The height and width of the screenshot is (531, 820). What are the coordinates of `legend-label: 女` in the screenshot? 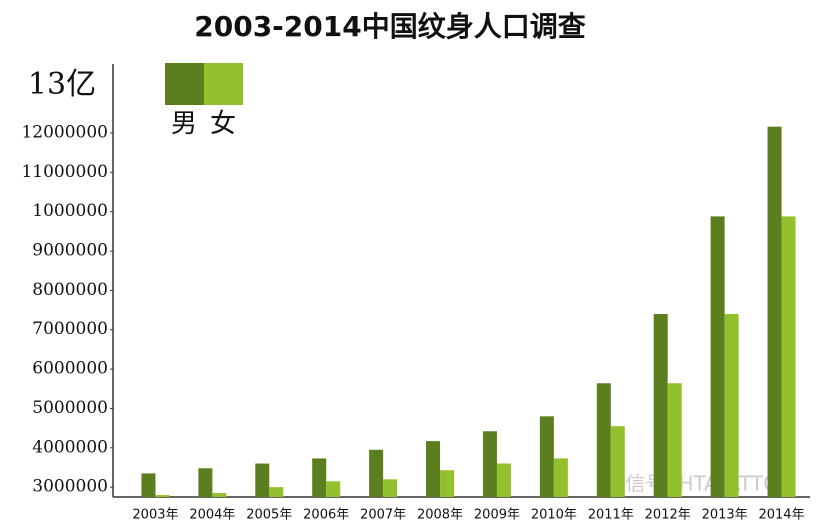 It's located at (223, 124).